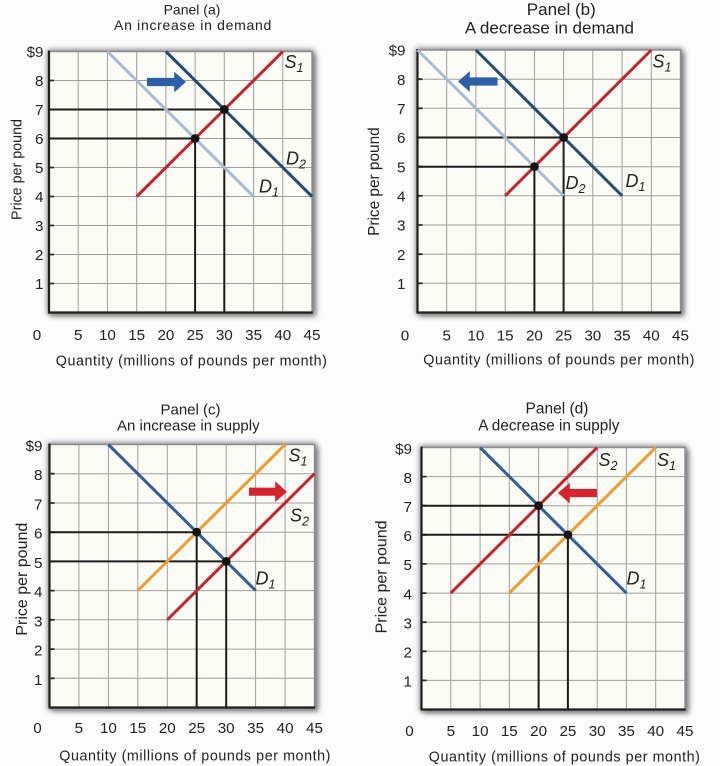 The width and height of the screenshot is (720, 766). What do you see at coordinates (549, 426) in the screenshot?
I see `svg-text: A decrease in supply` at bounding box center [549, 426].